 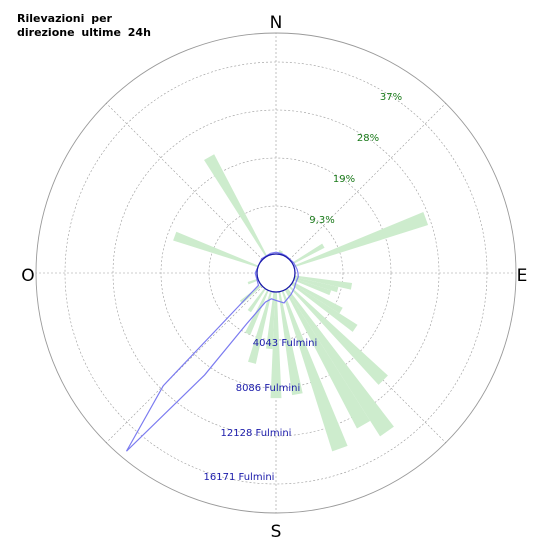 I want to click on count-ring-label: 12128 Fulmini, so click(x=256, y=433).